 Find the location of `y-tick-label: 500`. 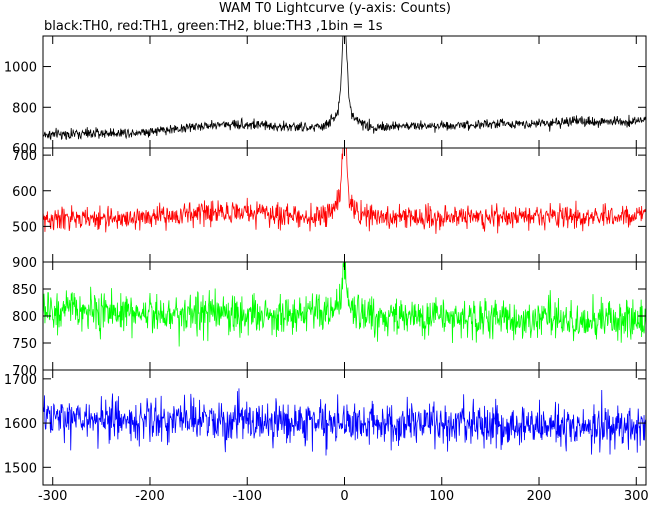

y-tick-label: 500 is located at coordinates (24, 227).